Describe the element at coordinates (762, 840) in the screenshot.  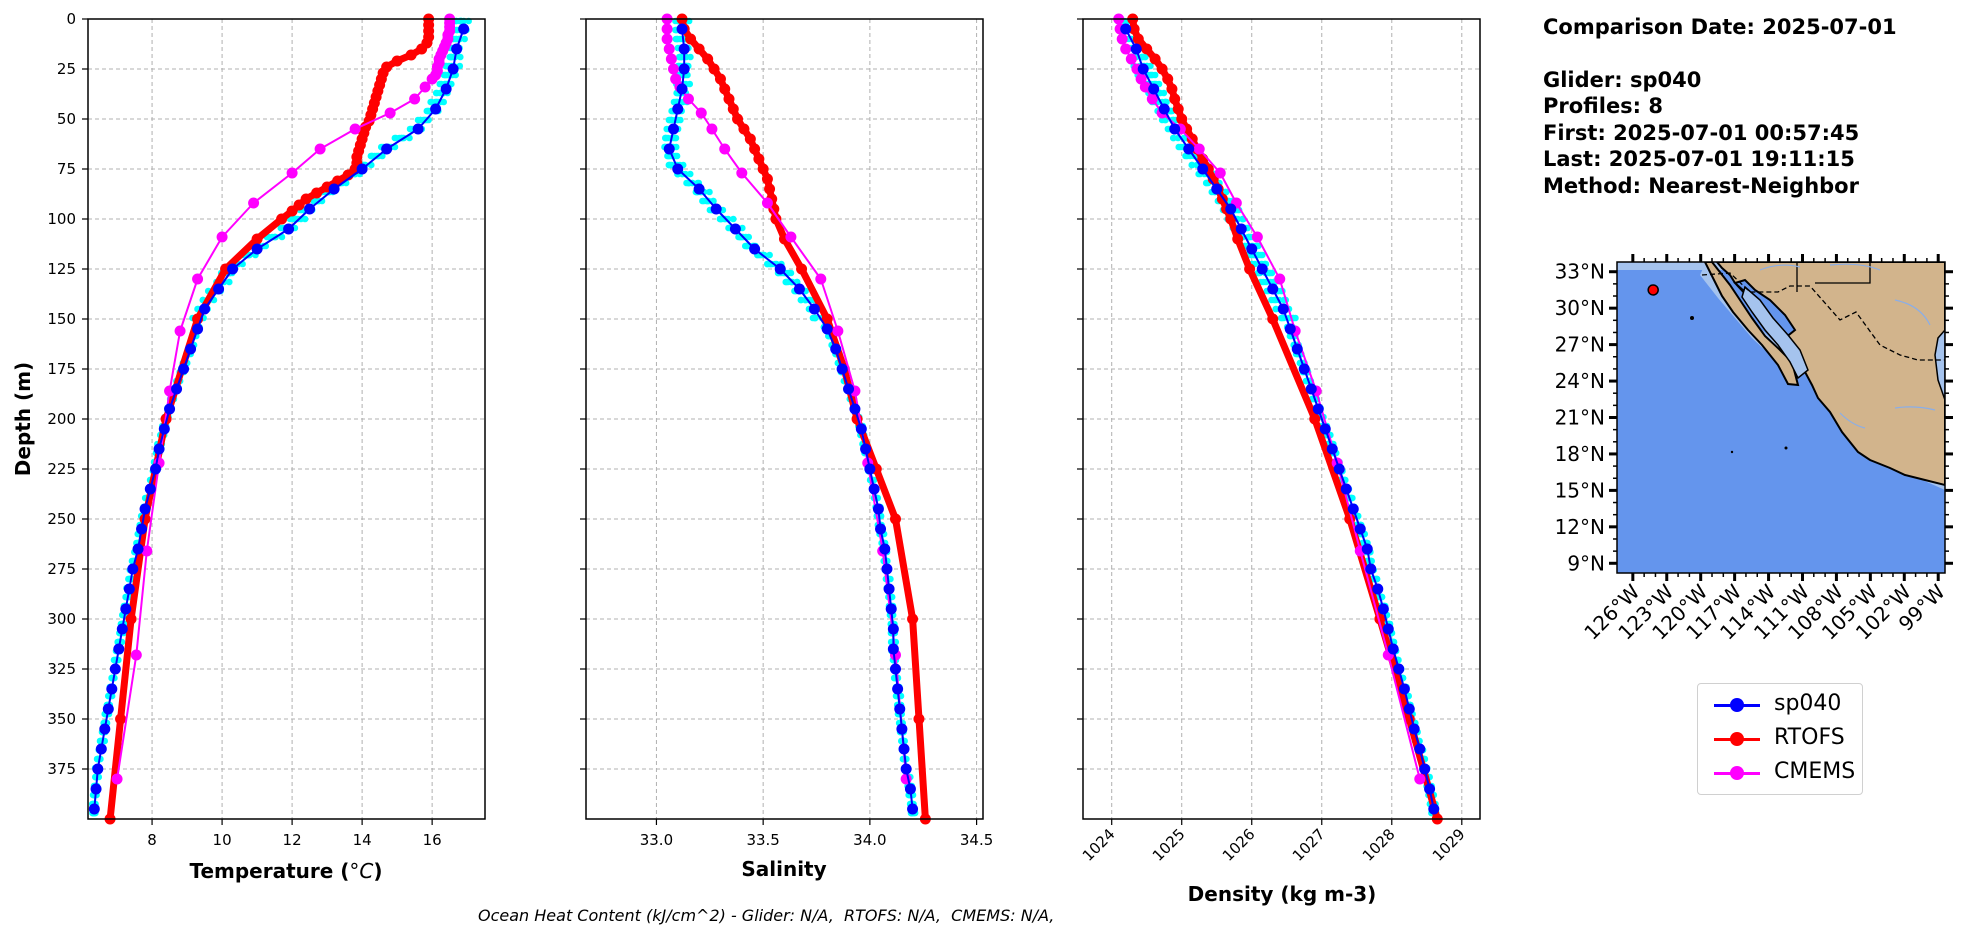
I see `x-tick-label: 33.5` at that location.